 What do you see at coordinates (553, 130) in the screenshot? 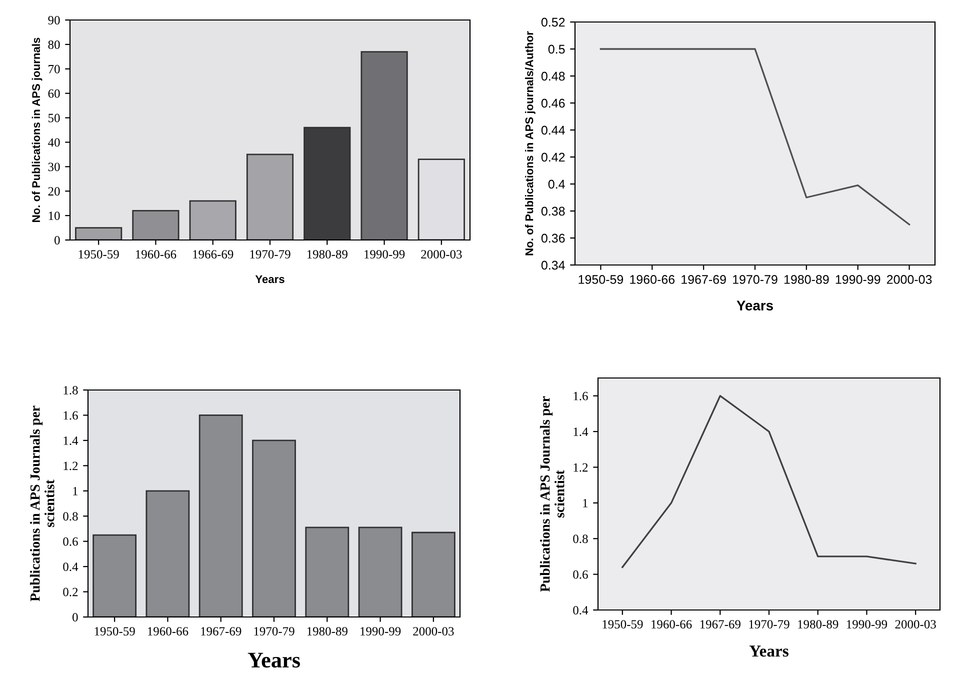
I see `y-tick-label: 0.44` at bounding box center [553, 130].